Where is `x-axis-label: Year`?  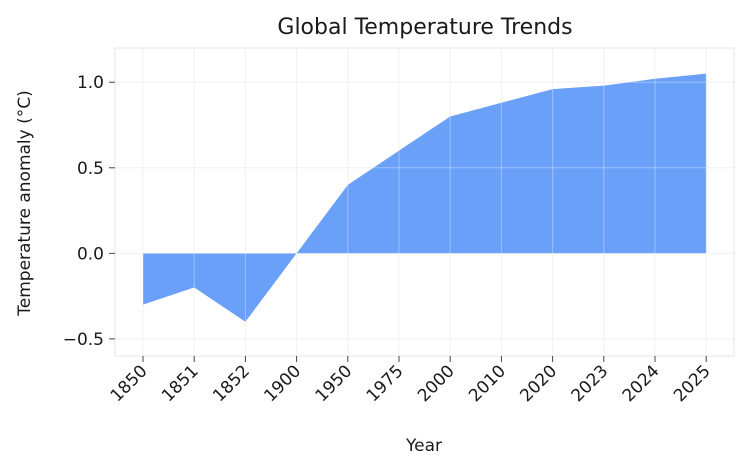
x-axis-label: Year is located at coordinates (423, 446).